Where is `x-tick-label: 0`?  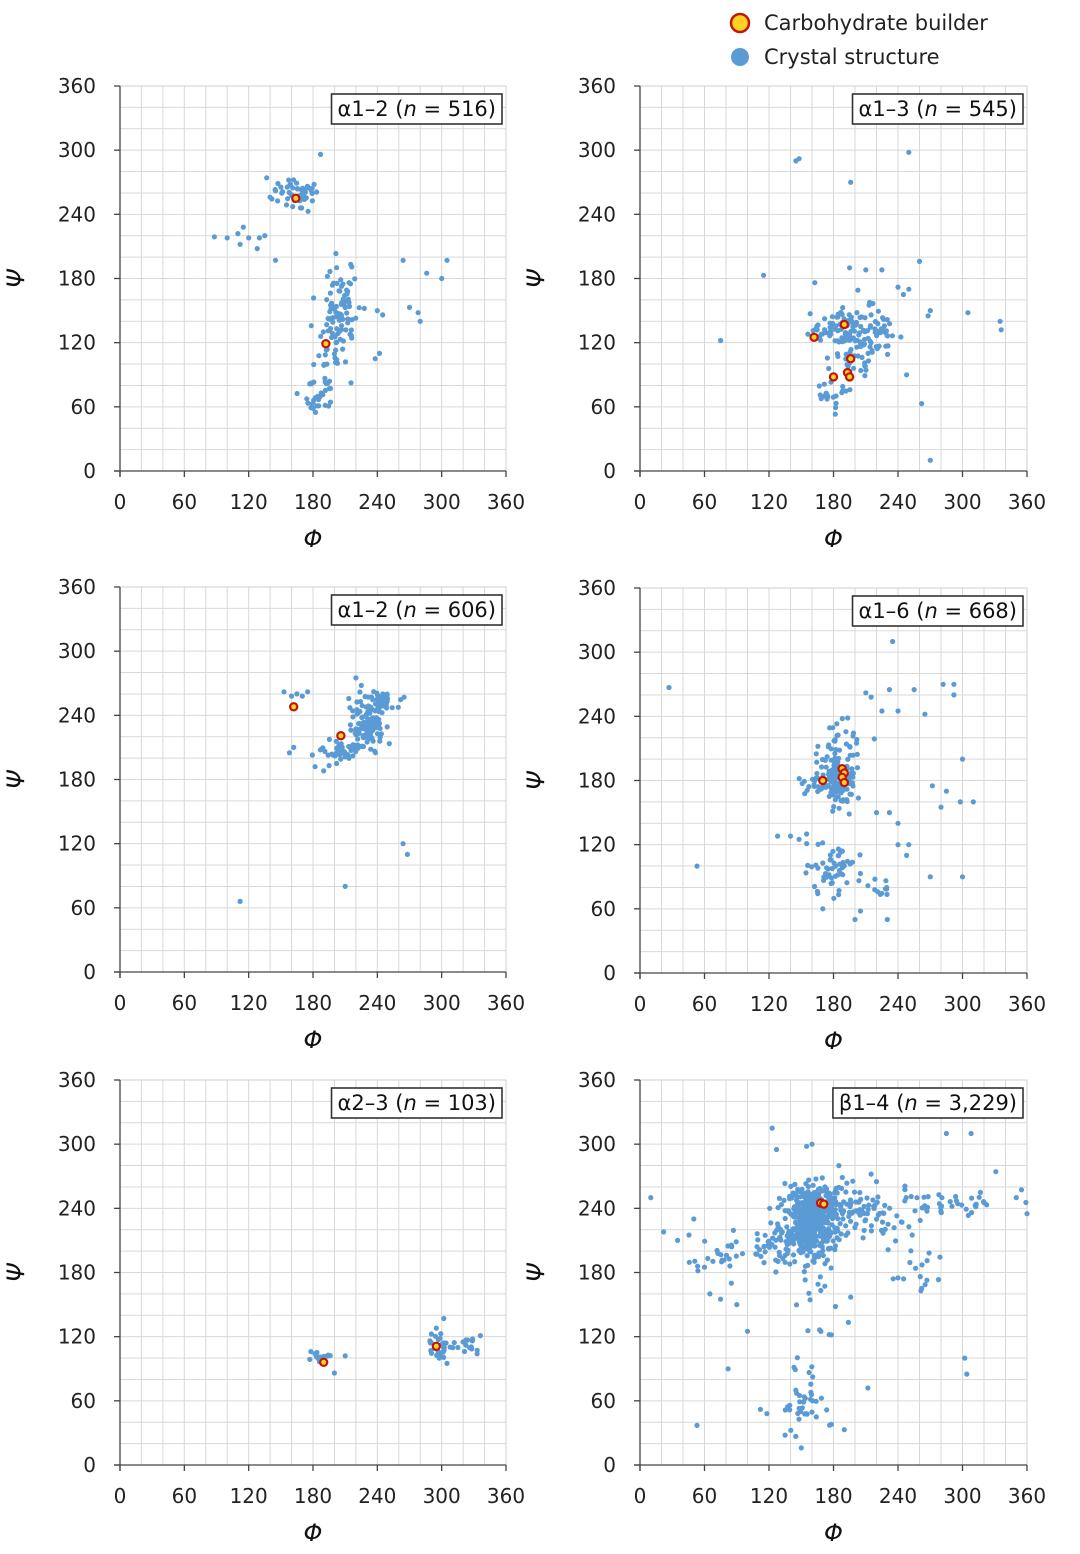
x-tick-label: 0 is located at coordinates (120, 502).